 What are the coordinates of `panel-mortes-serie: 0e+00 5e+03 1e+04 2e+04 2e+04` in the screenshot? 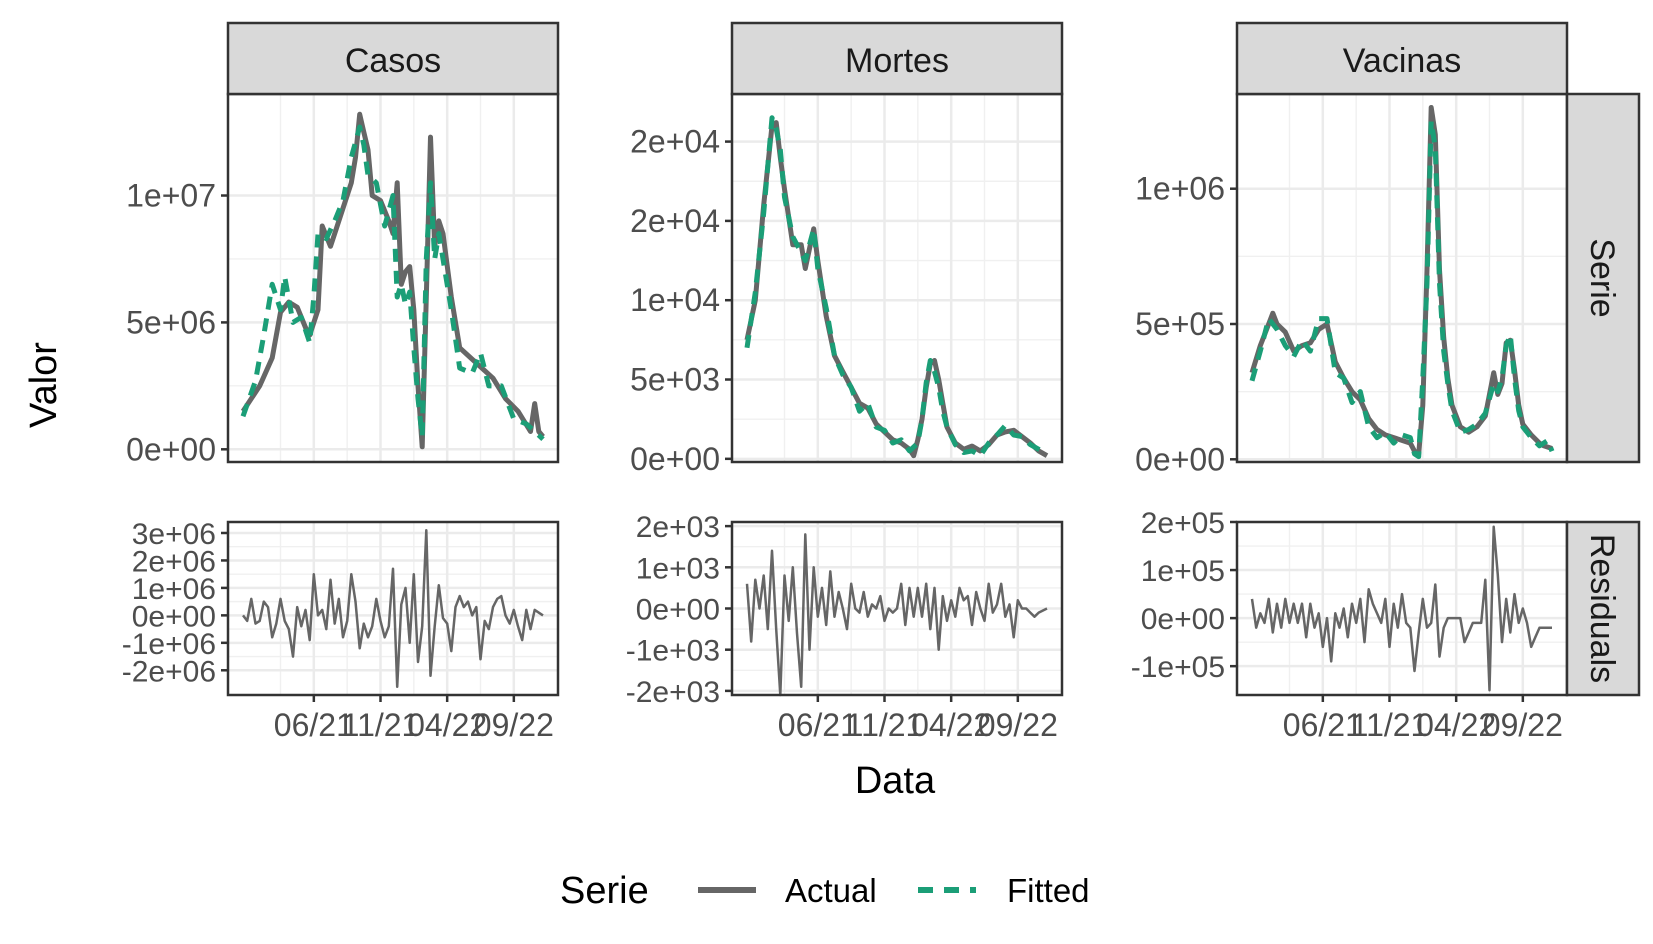 It's located at (847, 284).